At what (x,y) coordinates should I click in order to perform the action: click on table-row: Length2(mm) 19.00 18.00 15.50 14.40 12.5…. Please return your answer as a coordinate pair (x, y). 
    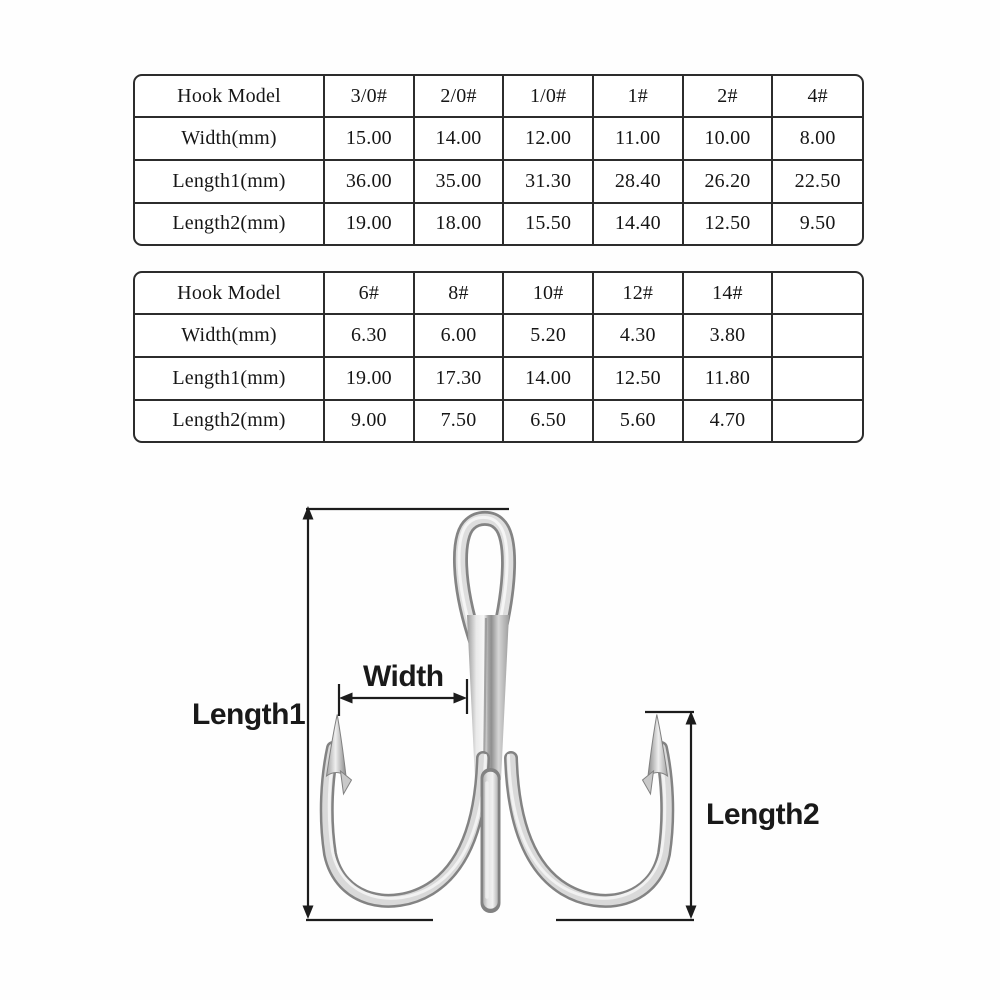
    Looking at the image, I should click on (498, 222).